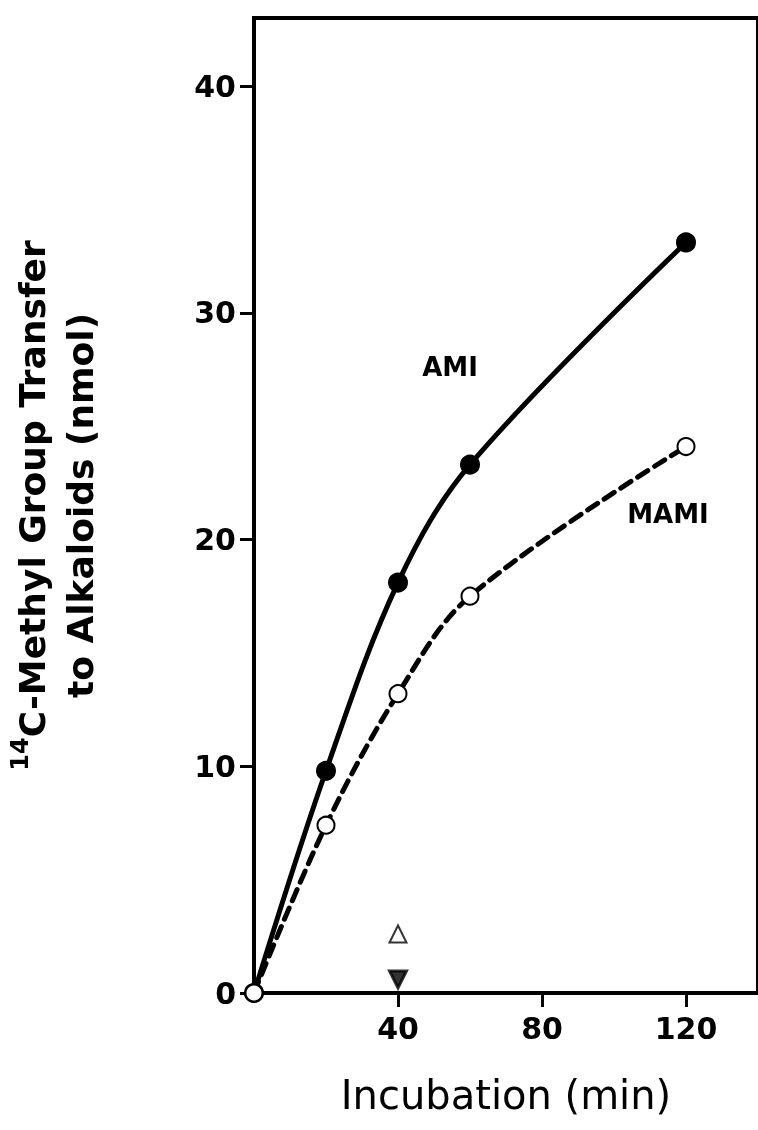 This screenshot has height=1130, width=758. I want to click on x-tick-label: 40, so click(398, 1028).